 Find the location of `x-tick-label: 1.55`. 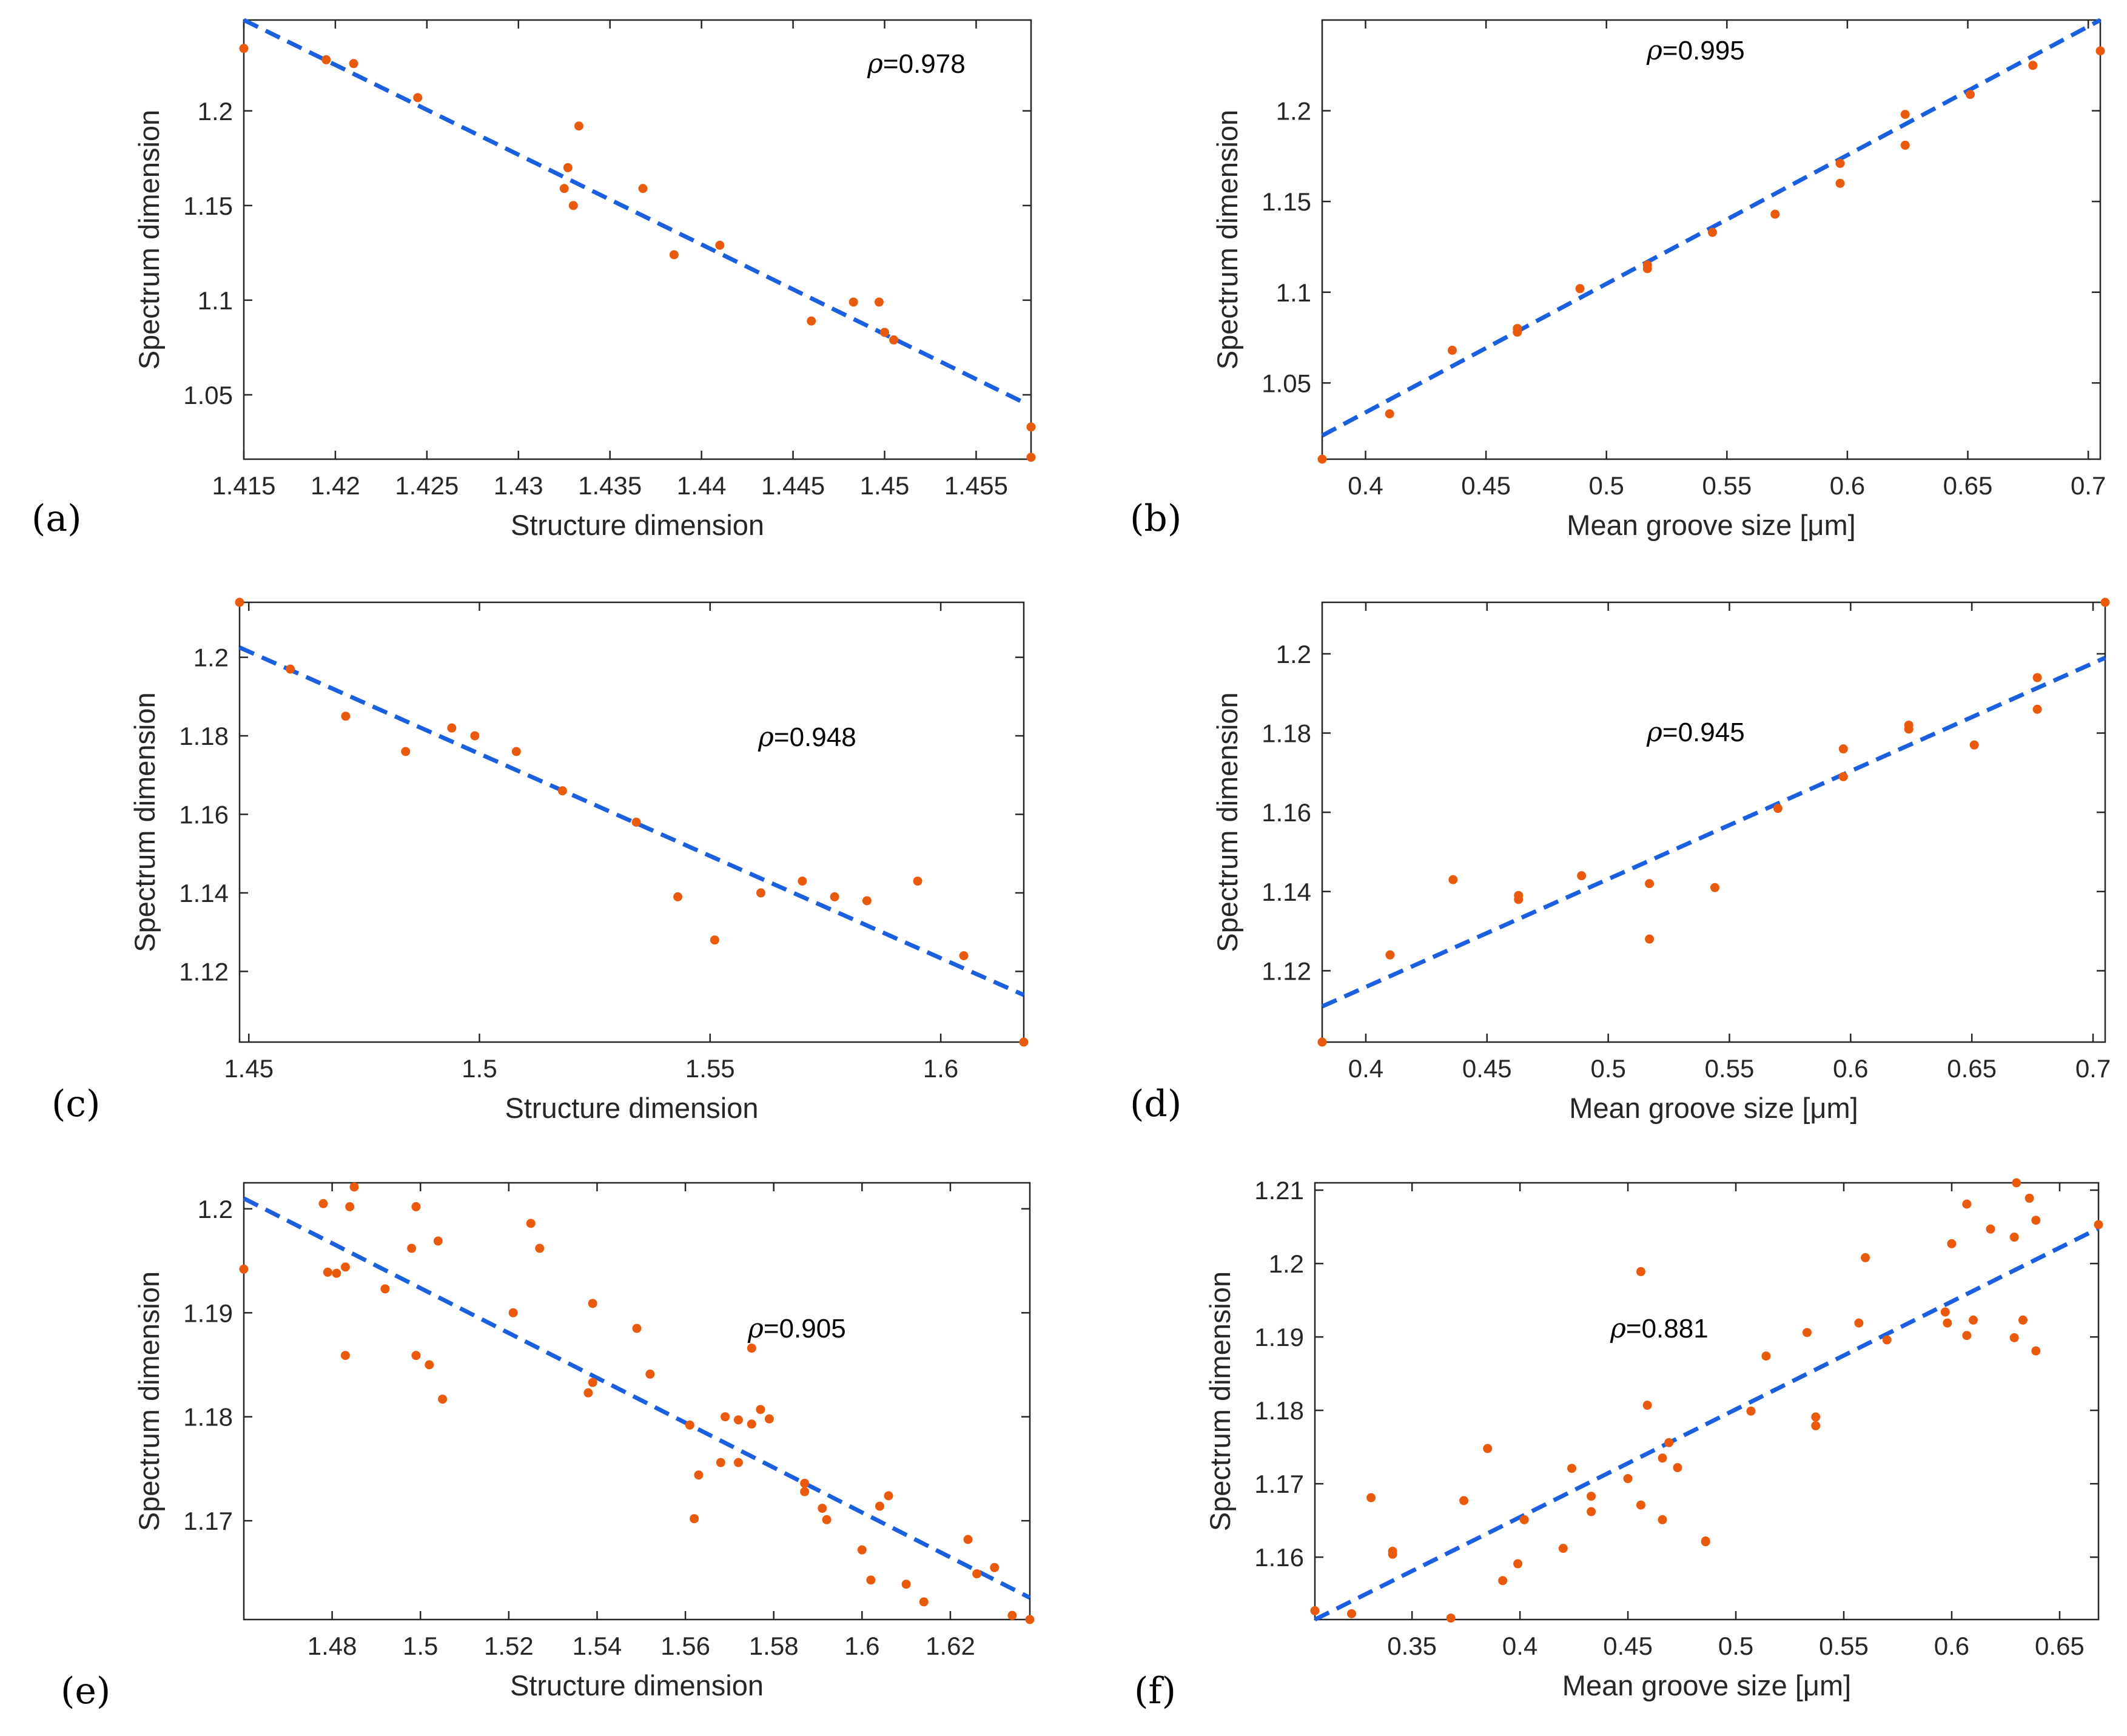

x-tick-label: 1.55 is located at coordinates (710, 1068).